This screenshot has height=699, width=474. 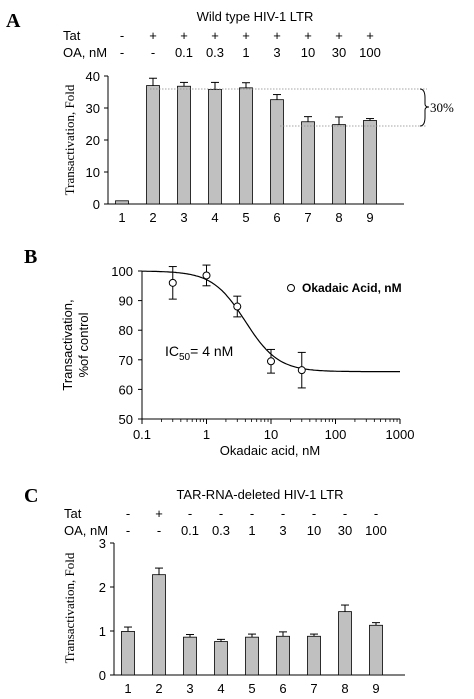 What do you see at coordinates (313, 688) in the screenshot?
I see `x-tick-label: 7` at bounding box center [313, 688].